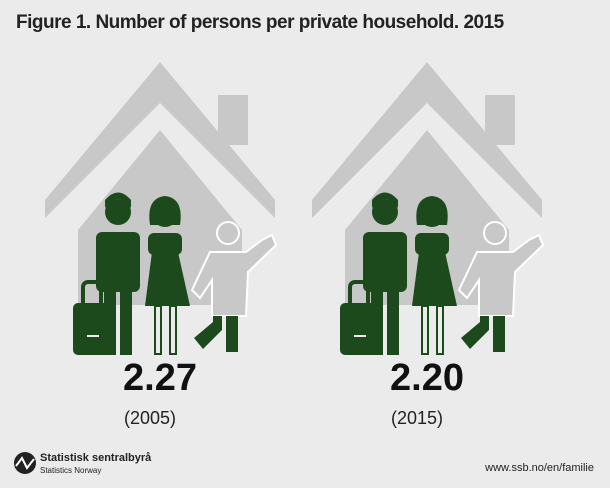 The image size is (610, 488). What do you see at coordinates (150, 418) in the screenshot?
I see `year-label: (2005)` at bounding box center [150, 418].